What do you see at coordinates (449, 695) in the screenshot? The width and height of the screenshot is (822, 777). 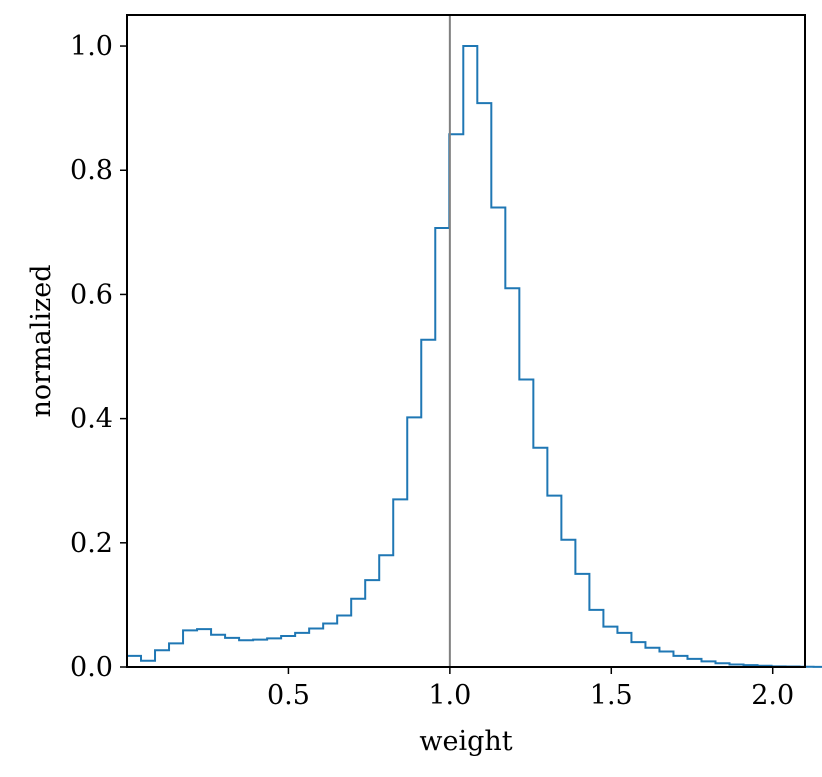 I see `x-tick-label: 1.0` at bounding box center [449, 695].